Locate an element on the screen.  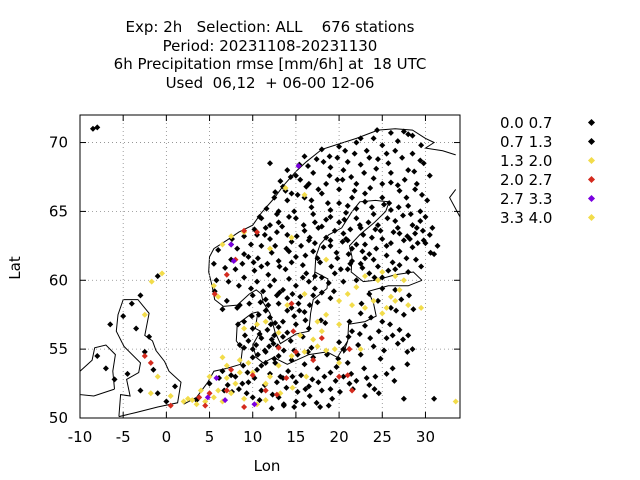
coastline-path is located at coordinates (455, 203).